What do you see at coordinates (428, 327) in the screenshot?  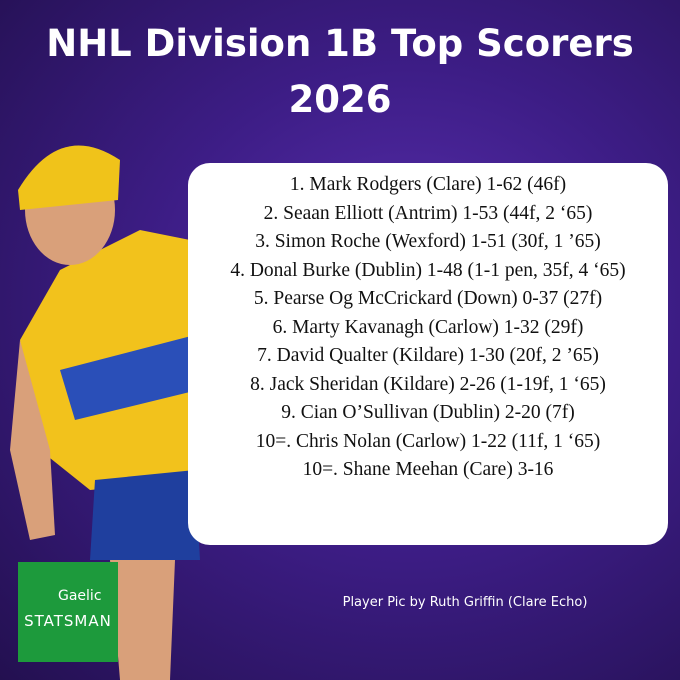 I see `scorer-entry: 6. Marty Kavanagh (Carlow) 1-32 (29f)` at bounding box center [428, 327].